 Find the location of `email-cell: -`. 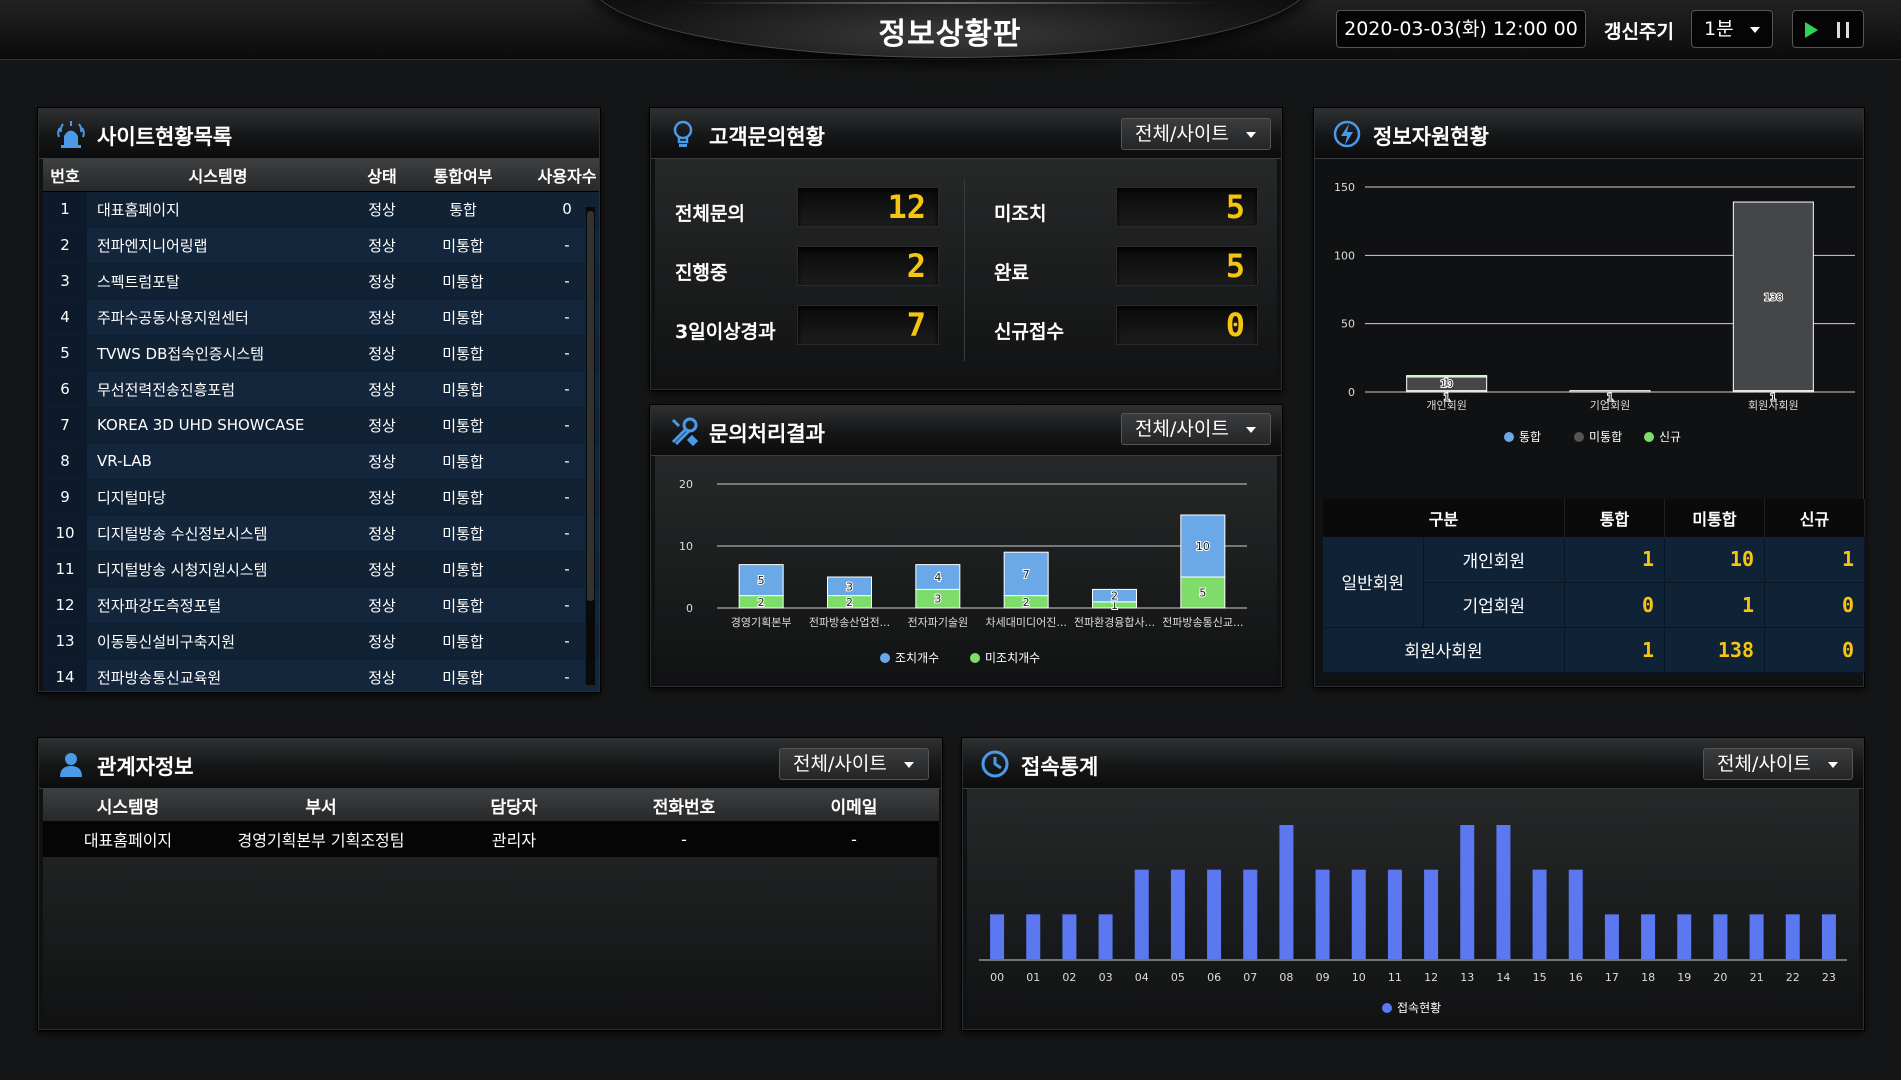

email-cell: - is located at coordinates (854, 839).